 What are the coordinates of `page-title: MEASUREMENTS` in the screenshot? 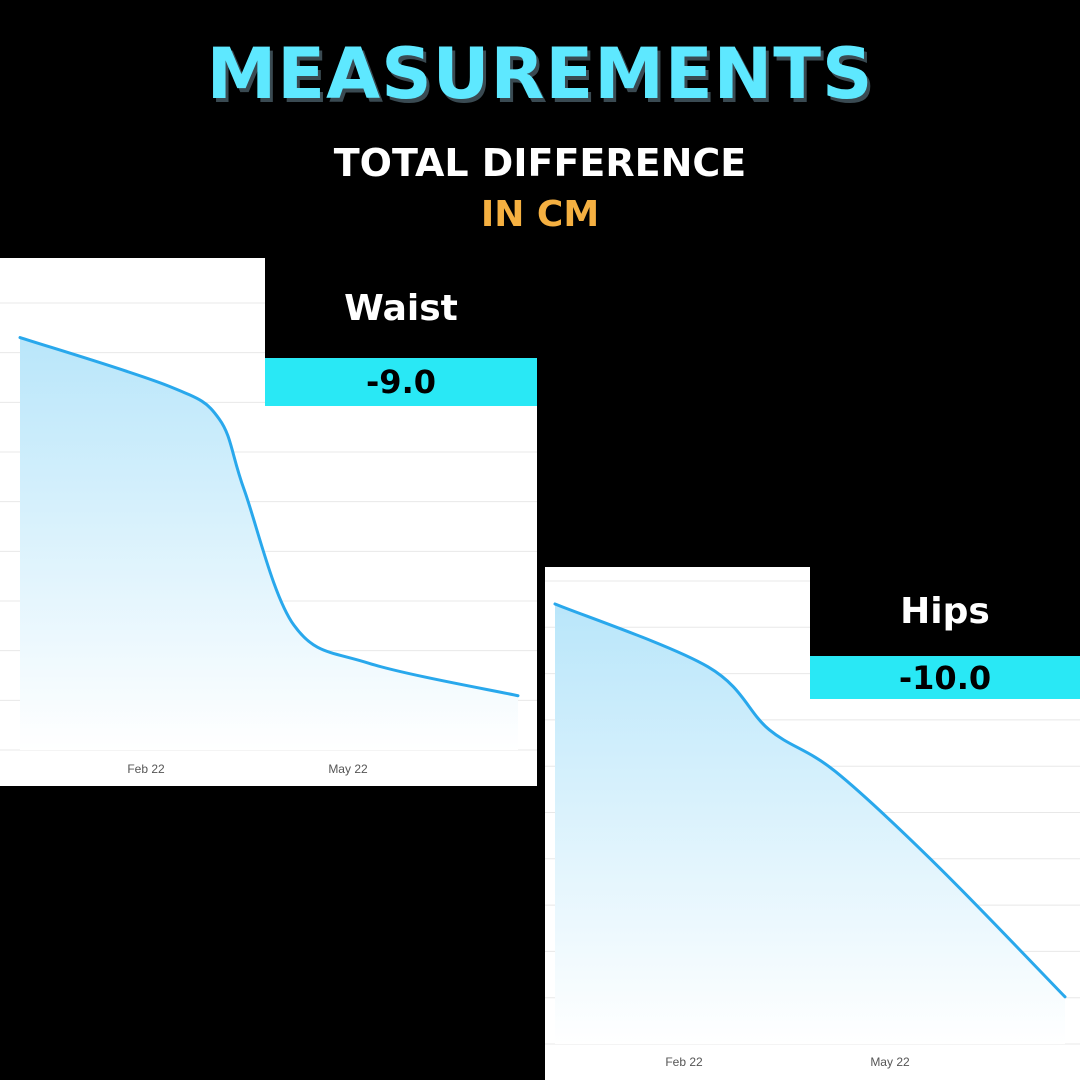 It's located at (540, 74).